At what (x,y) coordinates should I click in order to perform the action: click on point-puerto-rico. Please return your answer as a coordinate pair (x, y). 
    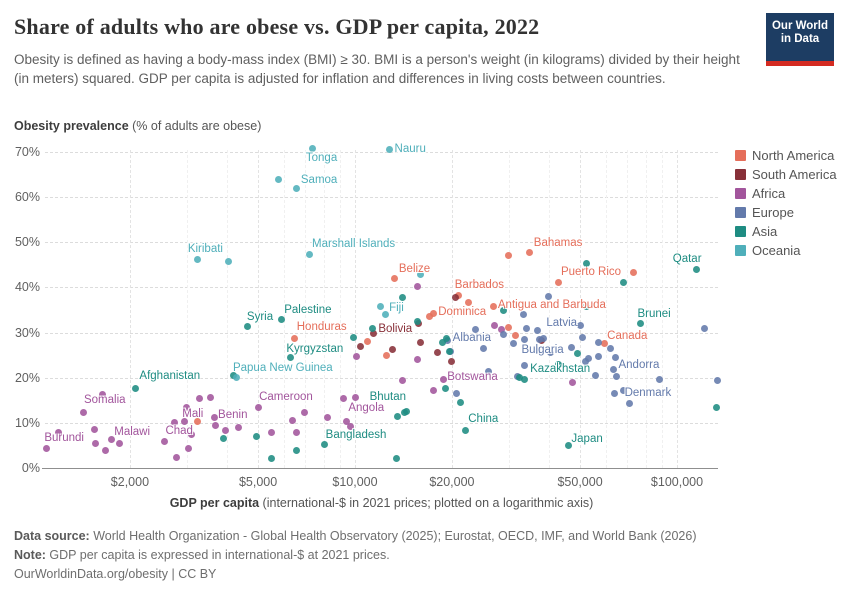
    Looking at the image, I should click on (559, 283).